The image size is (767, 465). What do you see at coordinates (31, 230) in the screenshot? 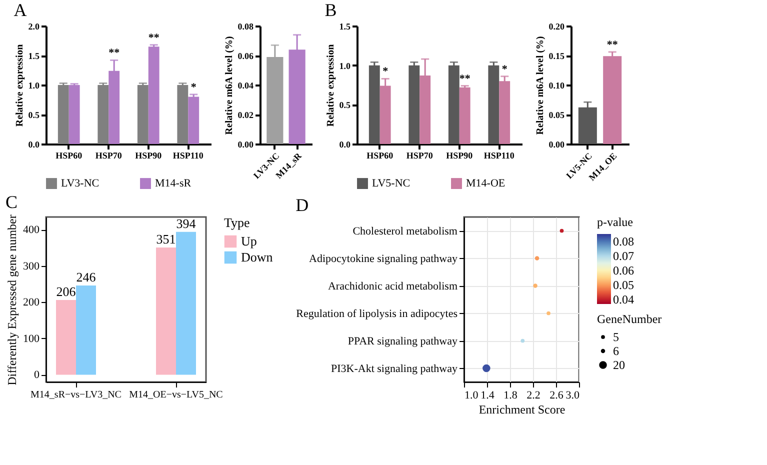
I see `y-tick-label: 400` at bounding box center [31, 230].